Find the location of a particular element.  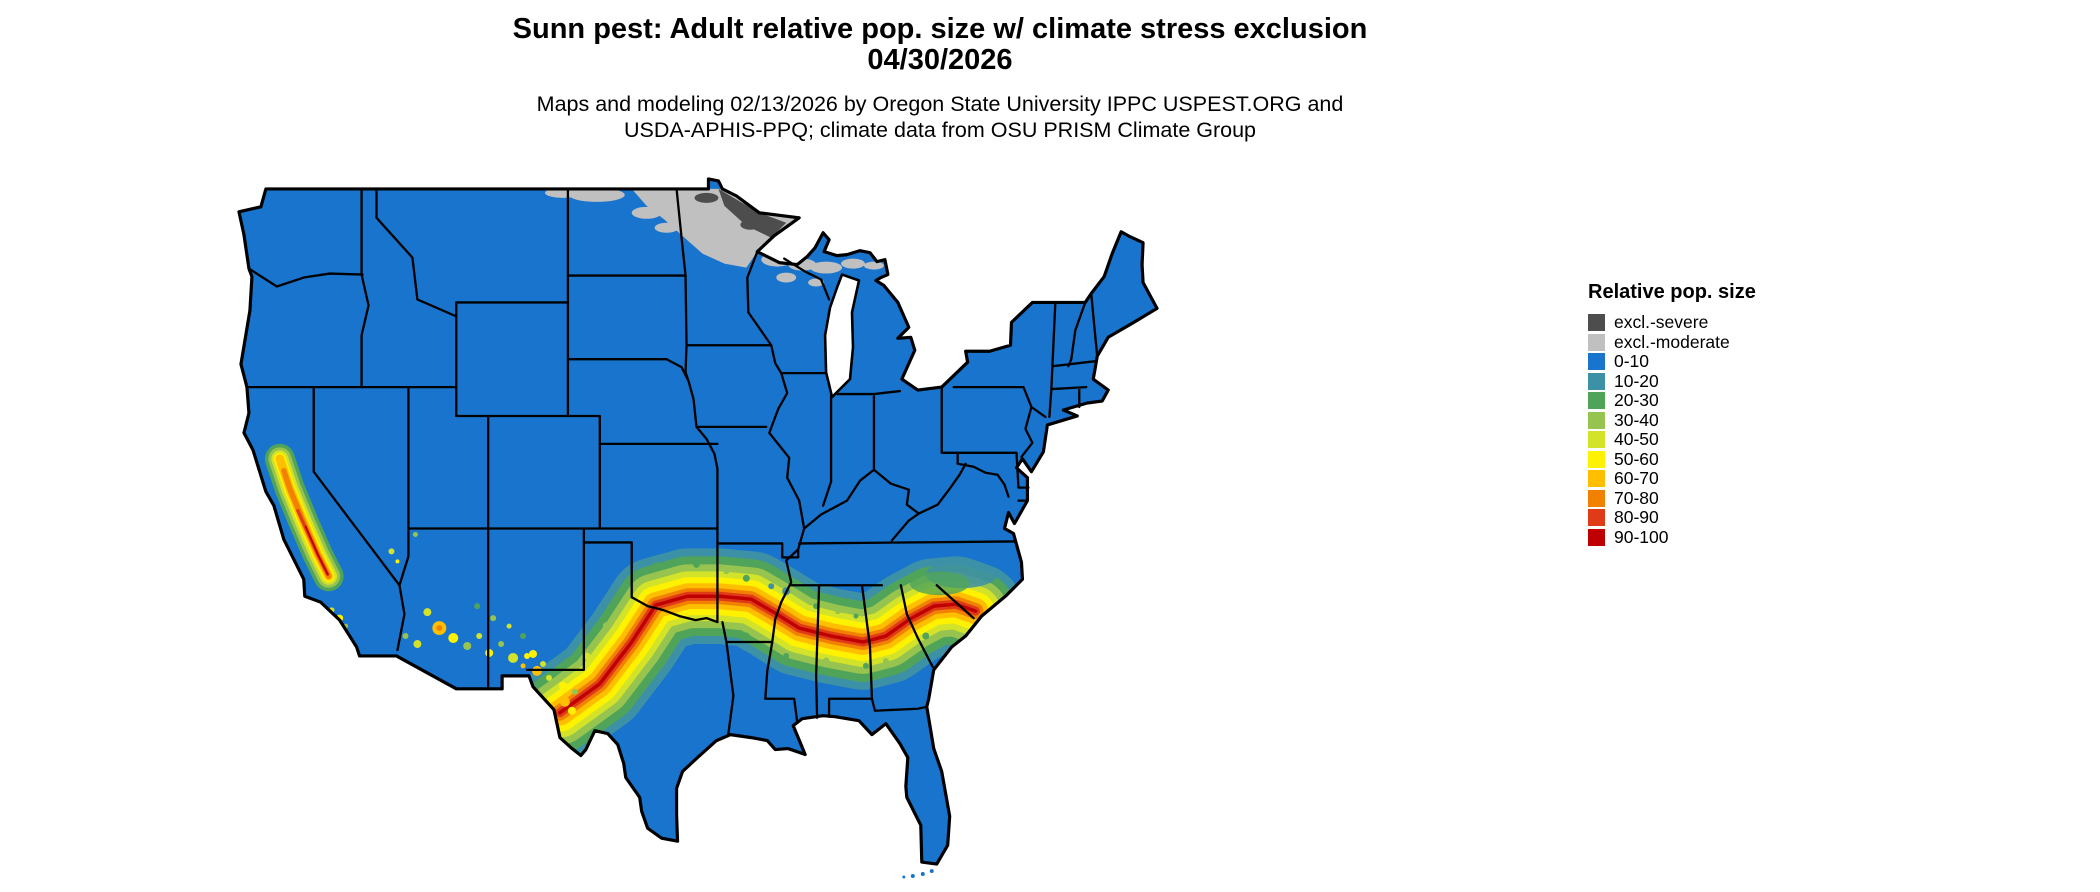

legend-item-label: excl.-severe is located at coordinates (1661, 322).